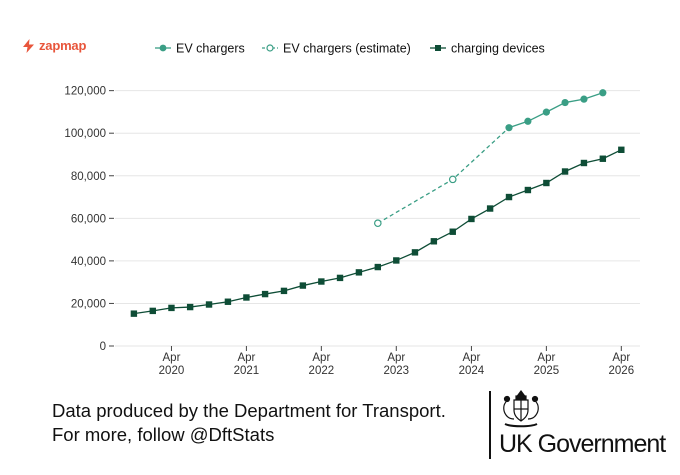 Image resolution: width=680 pixels, height=475 pixels. Describe the element at coordinates (547, 371) in the screenshot. I see `x-tick-label-year: 2025` at that location.